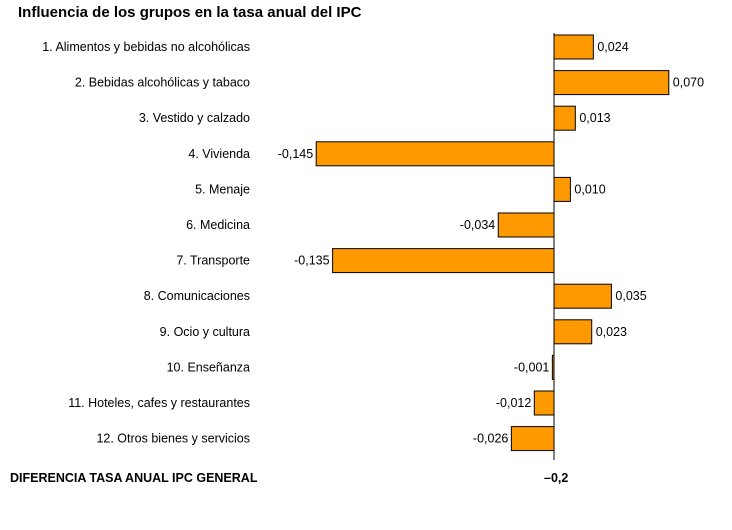 This screenshot has height=530, width=732. What do you see at coordinates (205, 332) in the screenshot?
I see `category-label: 9. Ocio y cultura` at bounding box center [205, 332].